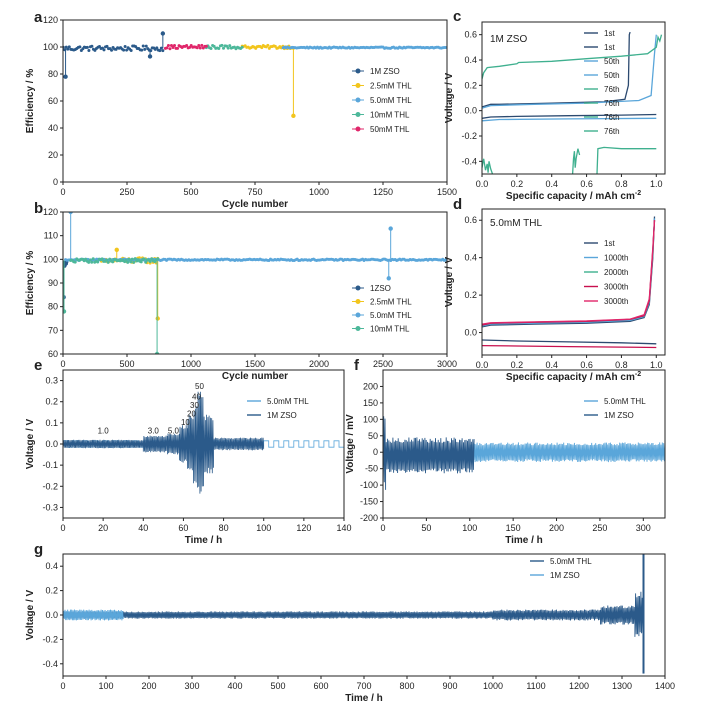 This screenshot has width=702, height=714. What do you see at coordinates (278, 408) in the screenshot?
I see `legend: 5.0mM THL 1M ZSO` at bounding box center [278, 408].